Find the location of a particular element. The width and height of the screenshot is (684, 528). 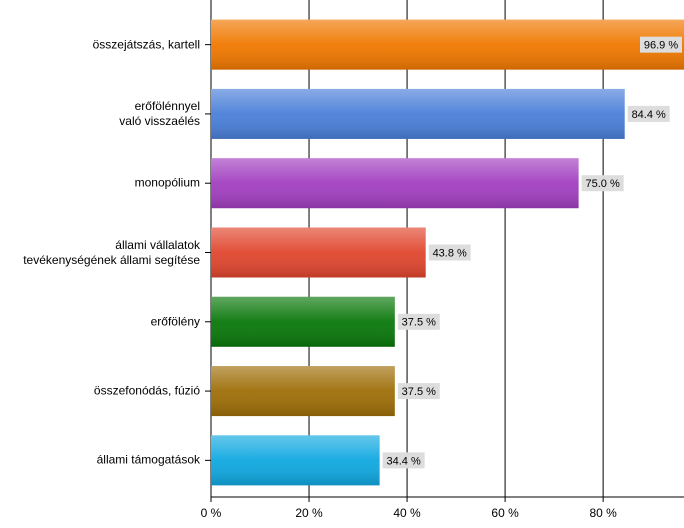

value-label: 84.4 % is located at coordinates (649, 115).